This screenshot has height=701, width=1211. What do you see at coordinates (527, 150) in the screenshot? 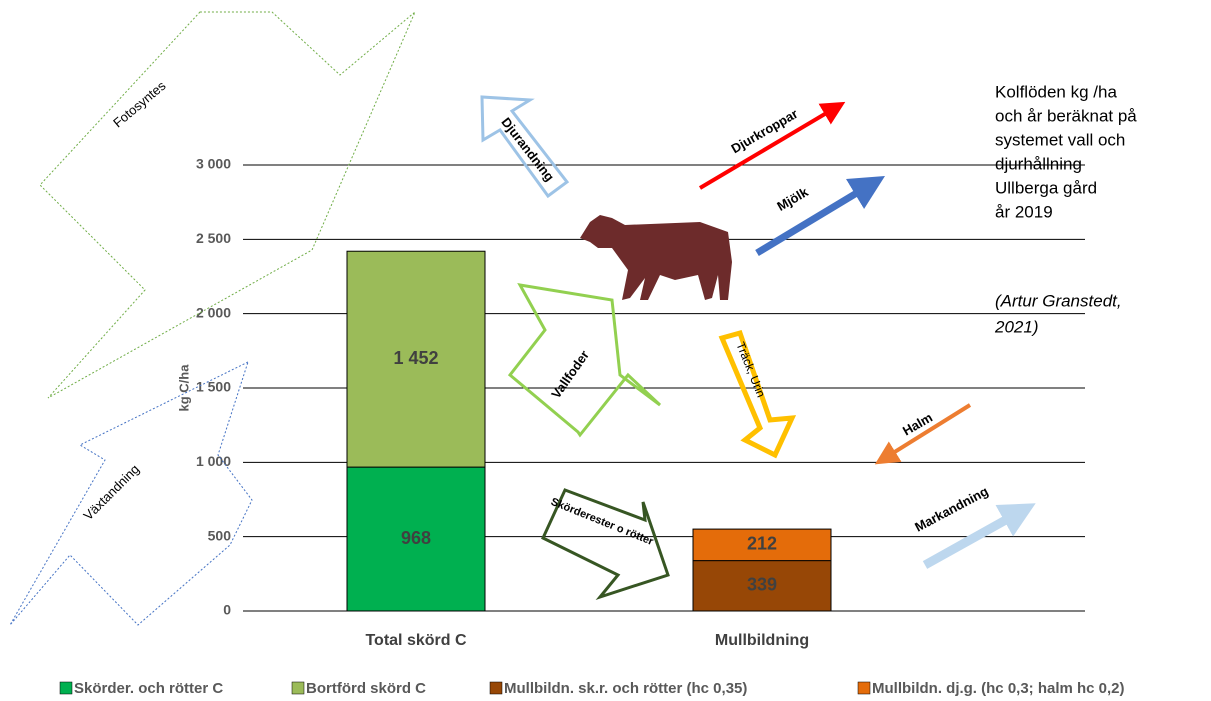
I see `annotation: Djurandning` at bounding box center [527, 150].